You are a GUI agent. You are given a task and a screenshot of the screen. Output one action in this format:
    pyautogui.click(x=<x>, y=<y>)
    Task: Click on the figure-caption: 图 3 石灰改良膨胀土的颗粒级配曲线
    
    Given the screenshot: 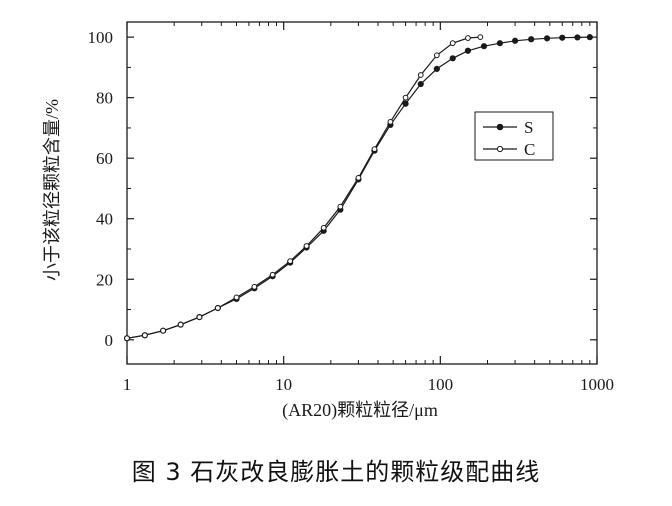 What is the action you would take?
    pyautogui.click(x=336, y=472)
    